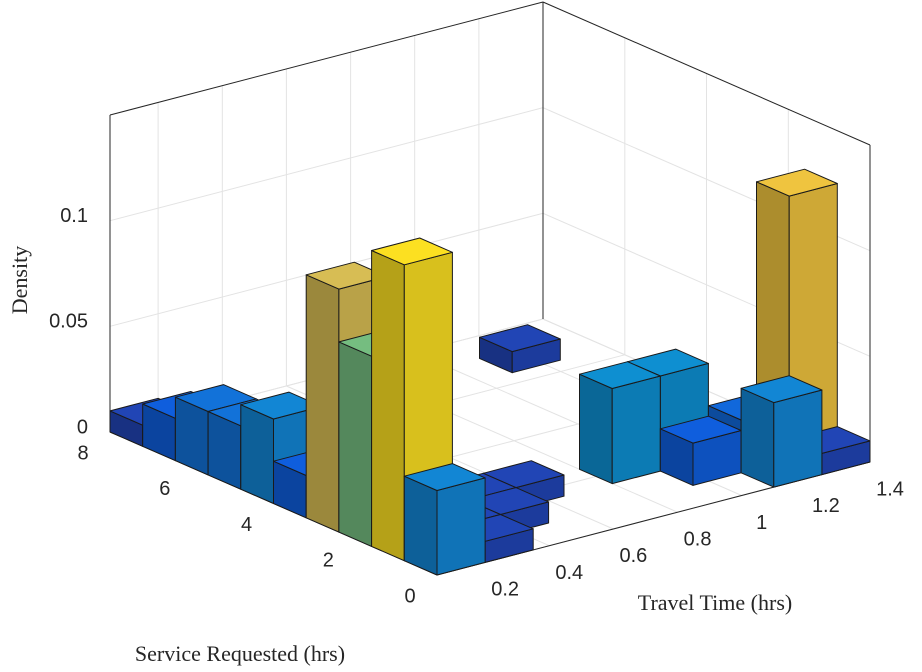 This screenshot has width=922, height=672. Describe the element at coordinates (82, 453) in the screenshot. I see `y-tick-label: 8` at that location.